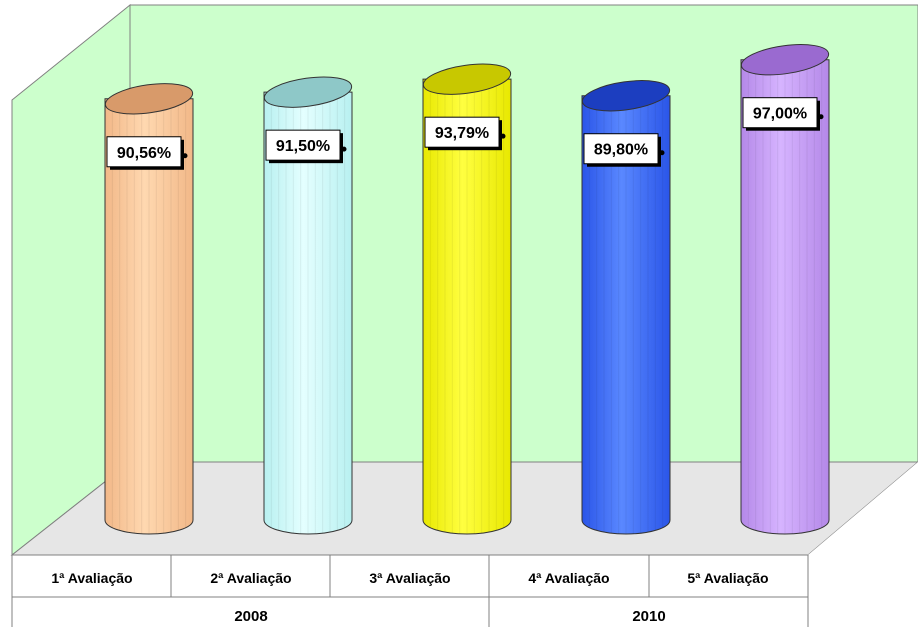 The width and height of the screenshot is (918, 627). I want to click on category-label: 2ª Avaliação, so click(250, 578).